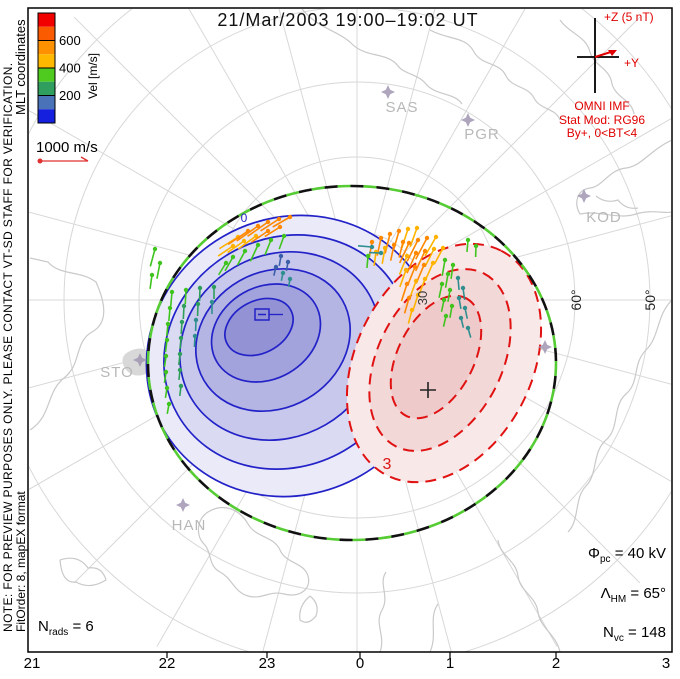  What do you see at coordinates (619, 599) in the screenshot?
I see `lambda-subscript: HM` at bounding box center [619, 599].